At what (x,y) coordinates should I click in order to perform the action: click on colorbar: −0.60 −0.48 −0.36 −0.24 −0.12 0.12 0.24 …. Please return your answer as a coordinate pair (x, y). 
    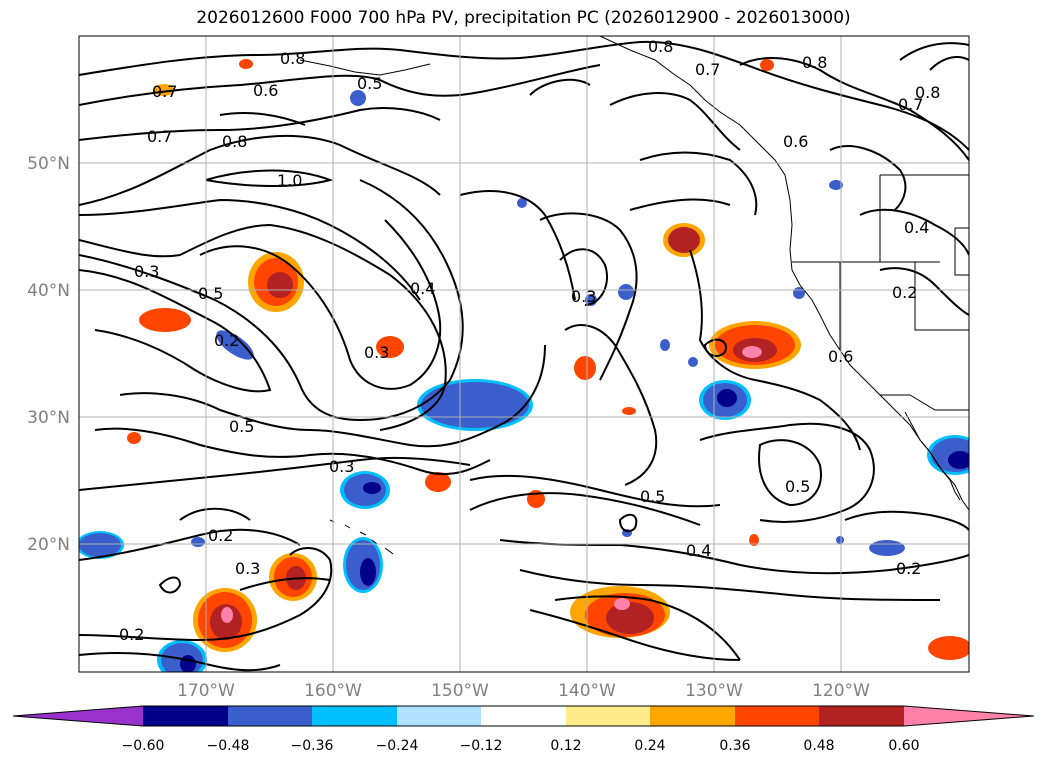
    Looking at the image, I should click on (523, 729).